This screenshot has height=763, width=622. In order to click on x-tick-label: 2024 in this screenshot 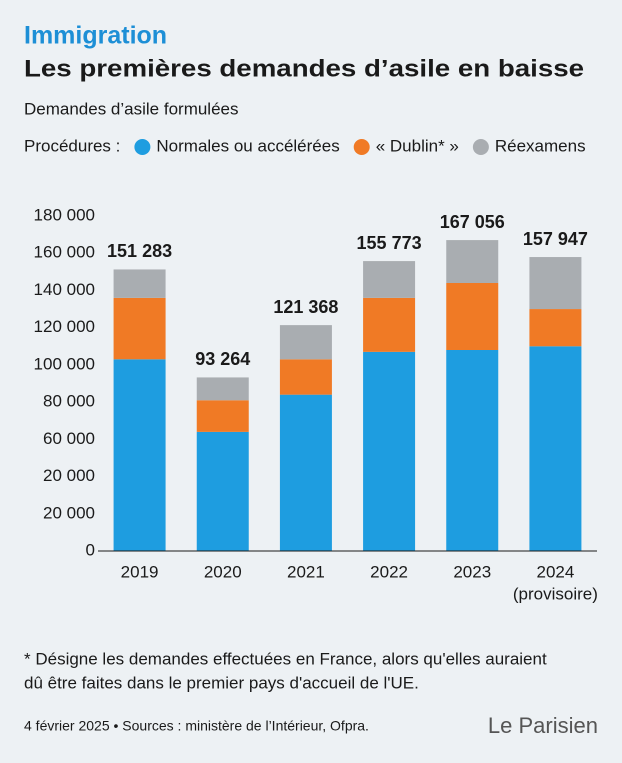, I will do `click(556, 571)`.